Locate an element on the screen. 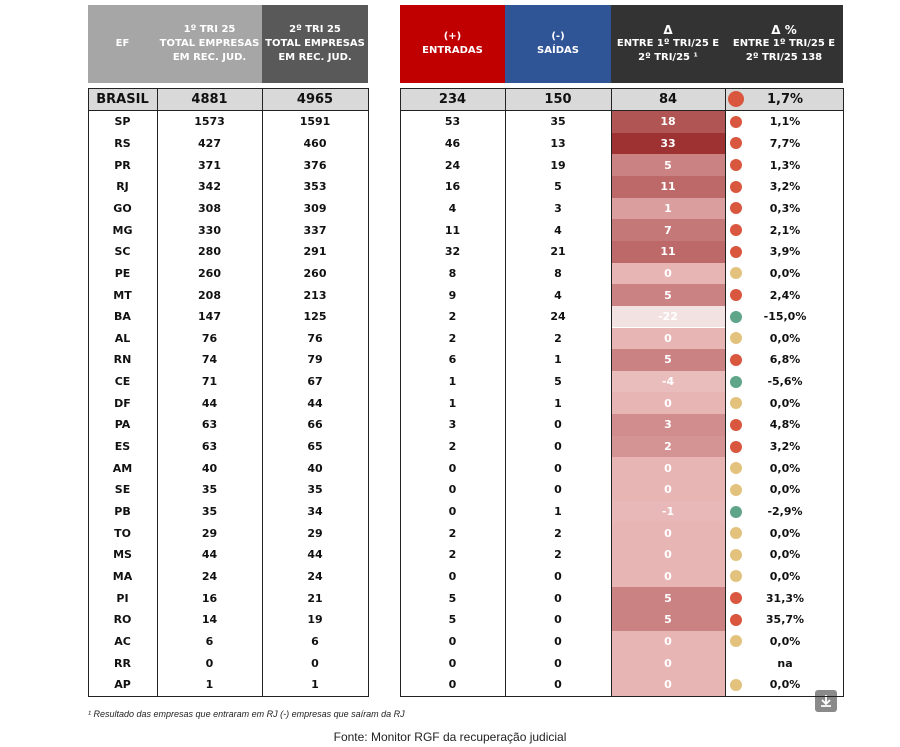 The image size is (900, 747). cell-ef: RN is located at coordinates (122, 360).